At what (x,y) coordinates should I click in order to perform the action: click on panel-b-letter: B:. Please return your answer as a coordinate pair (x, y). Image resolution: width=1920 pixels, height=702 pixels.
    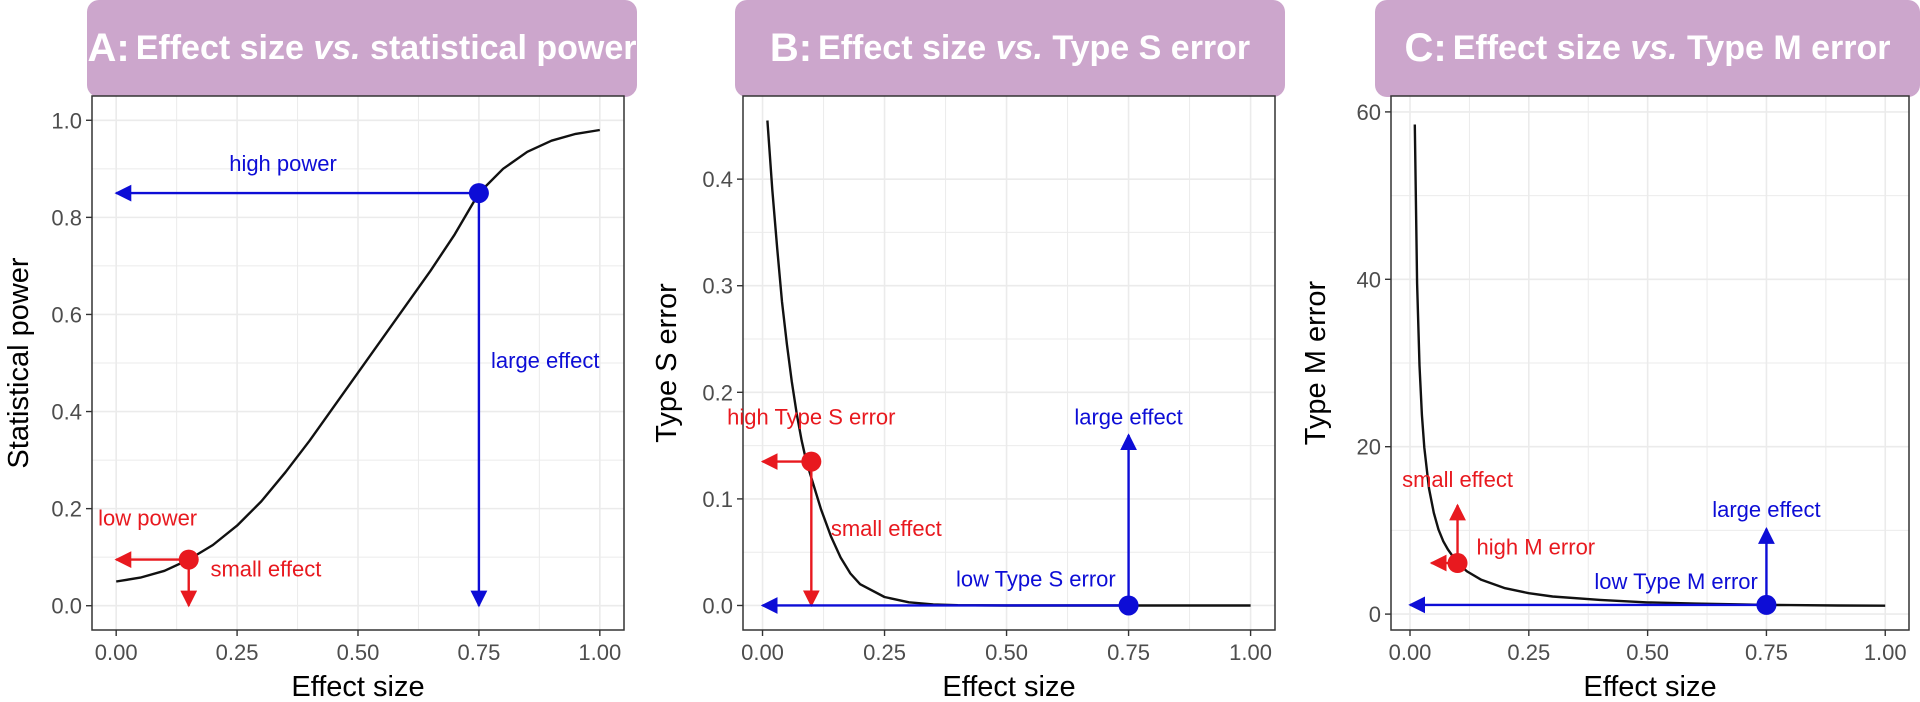
    Looking at the image, I should click on (791, 48).